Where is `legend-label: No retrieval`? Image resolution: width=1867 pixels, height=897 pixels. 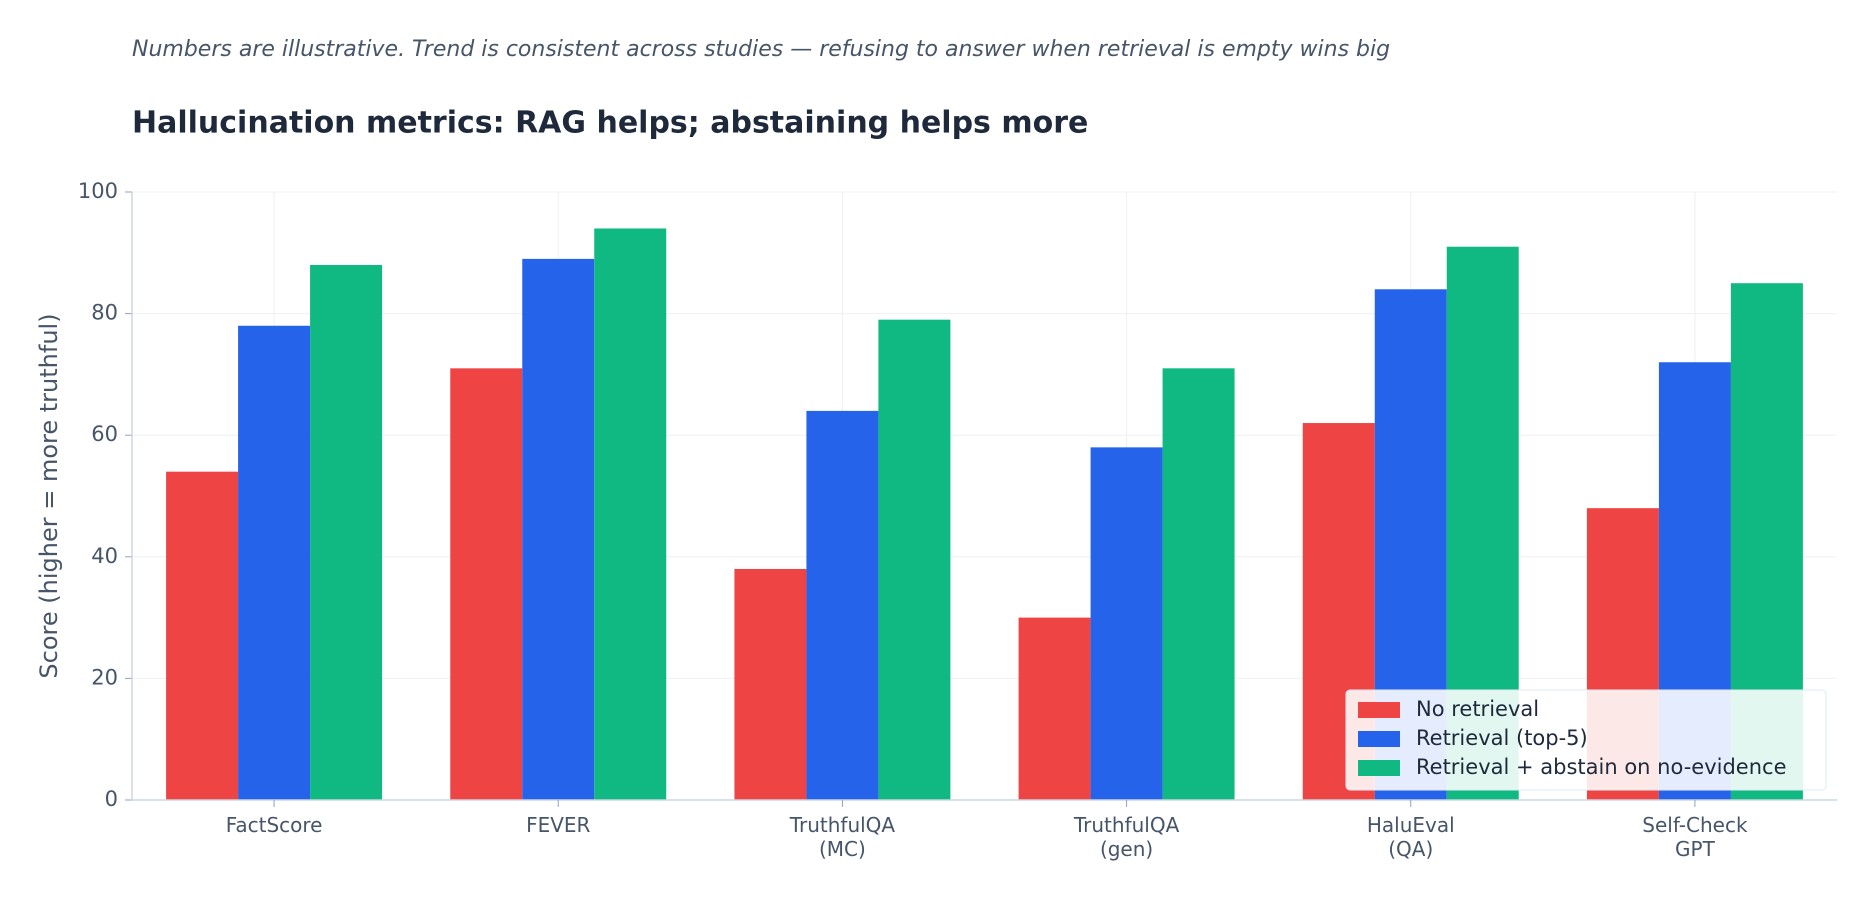
legend-label: No retrieval is located at coordinates (1477, 709).